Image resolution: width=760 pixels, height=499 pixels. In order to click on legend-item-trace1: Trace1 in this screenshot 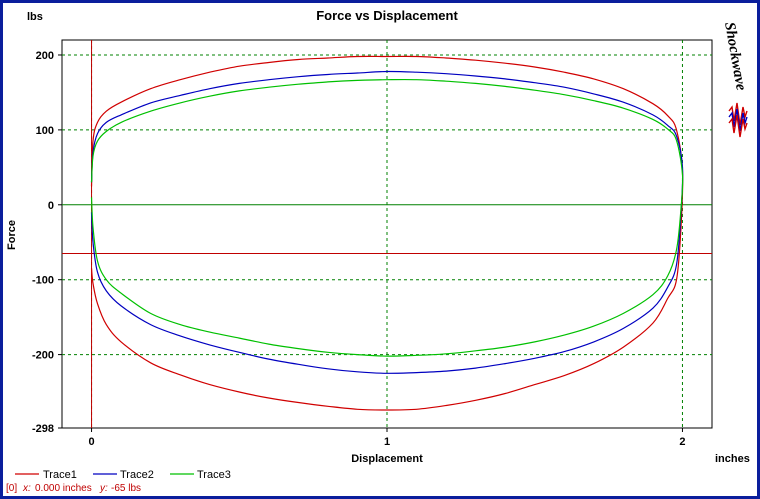, I will do `click(46, 475)`.